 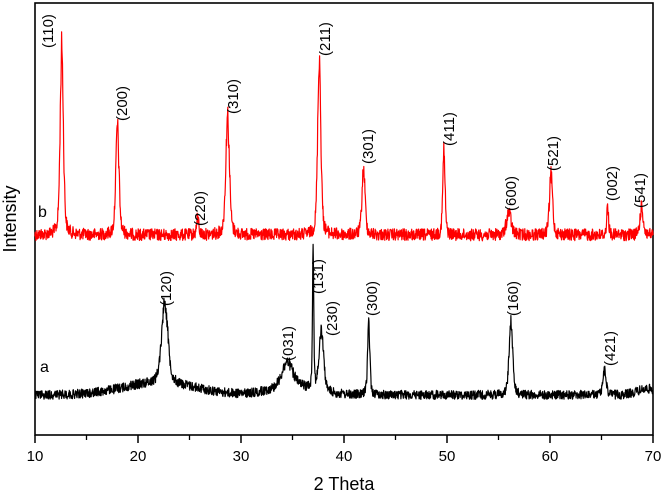 I want to click on peak-label: (110), so click(x=48, y=31).